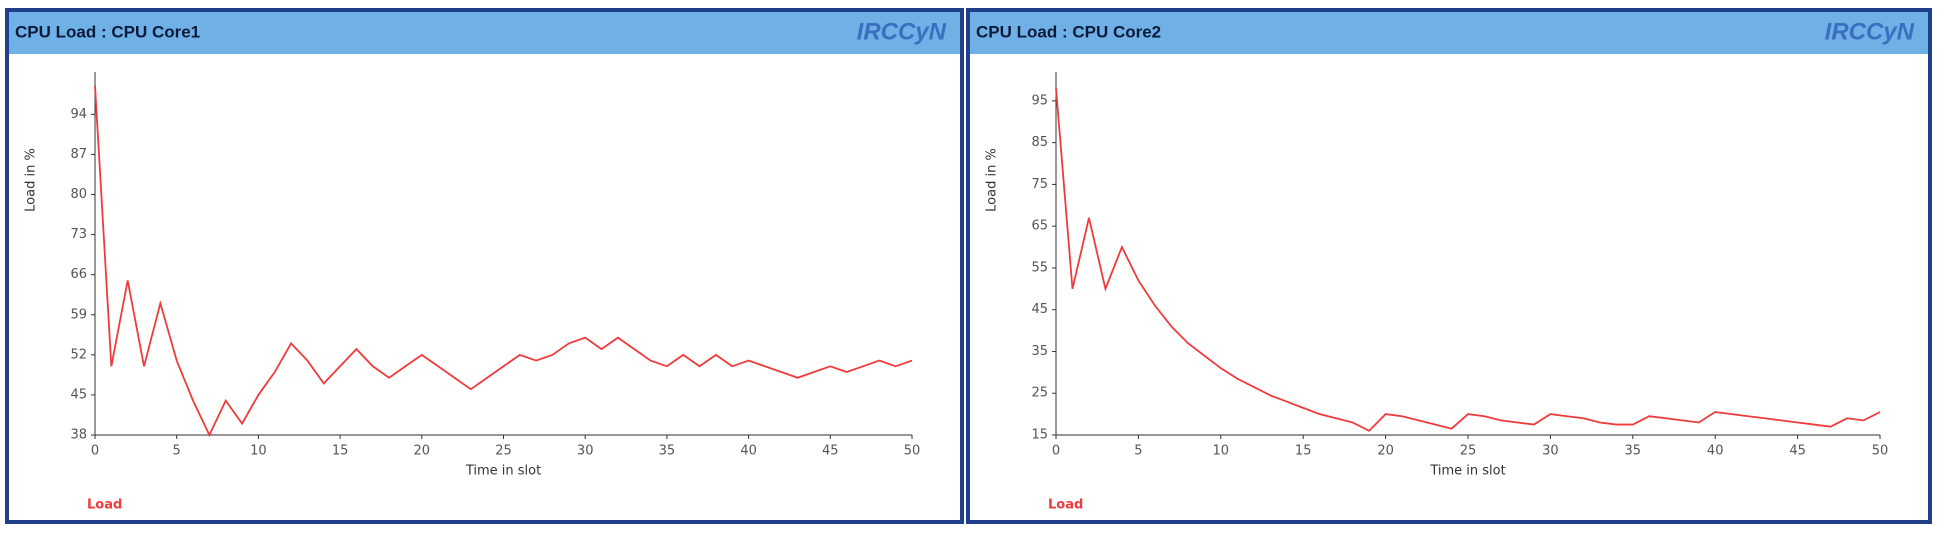 The height and width of the screenshot is (535, 1938). Describe the element at coordinates (78, 194) in the screenshot. I see `y-tick-label: 80` at that location.